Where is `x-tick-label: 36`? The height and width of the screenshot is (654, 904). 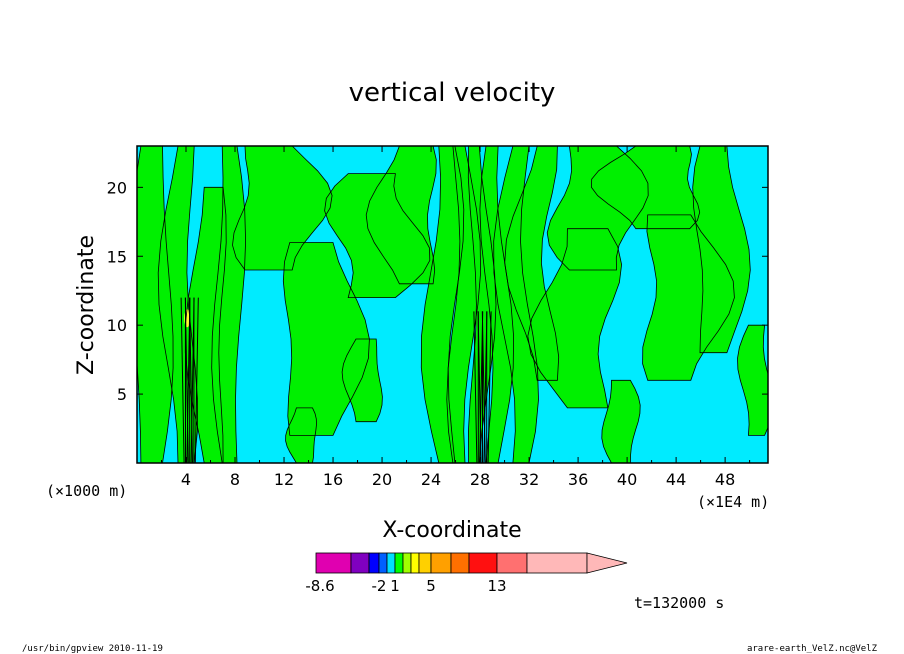 x-tick-label: 36 is located at coordinates (578, 479).